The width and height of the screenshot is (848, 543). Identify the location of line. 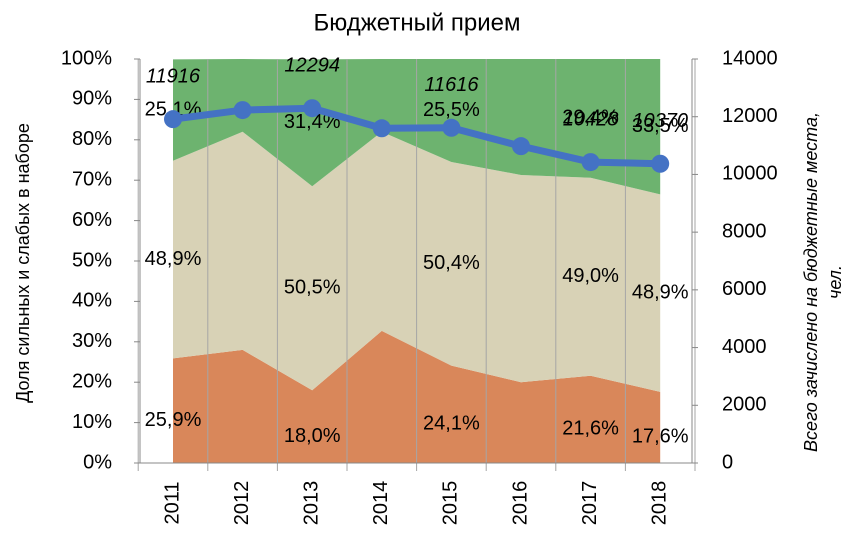
(416, 136).